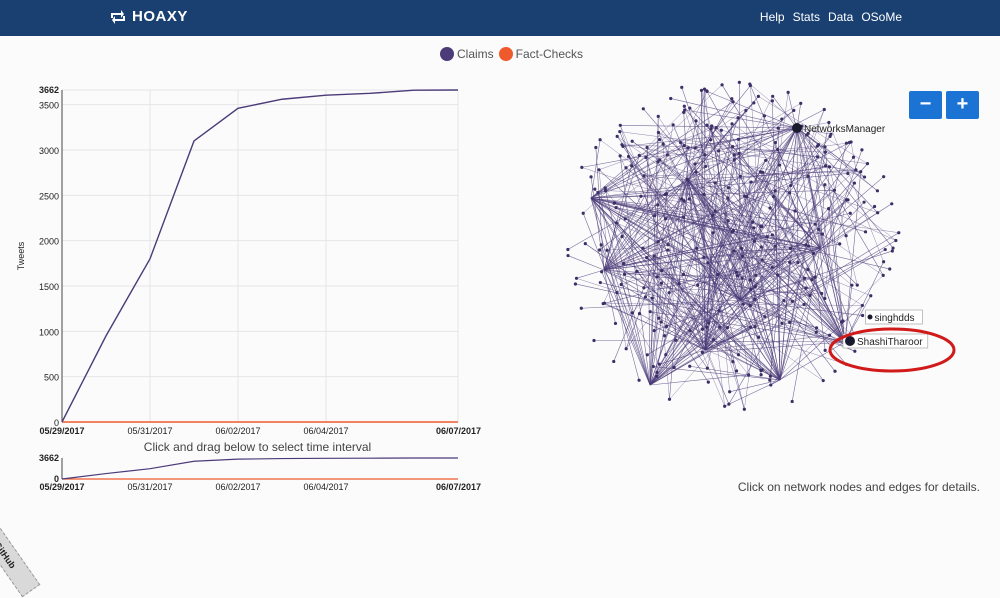  I want to click on y-tick-label: 2000, so click(49, 242).